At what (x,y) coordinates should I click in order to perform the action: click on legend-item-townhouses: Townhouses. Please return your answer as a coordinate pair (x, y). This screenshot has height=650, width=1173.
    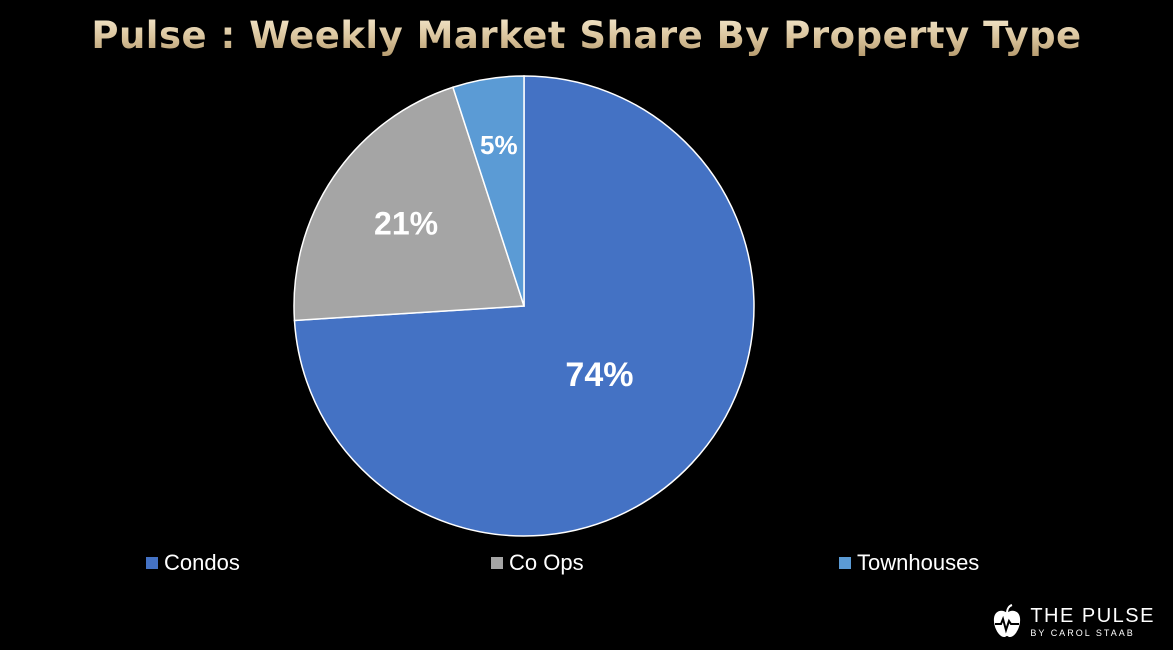
    Looking at the image, I should click on (909, 563).